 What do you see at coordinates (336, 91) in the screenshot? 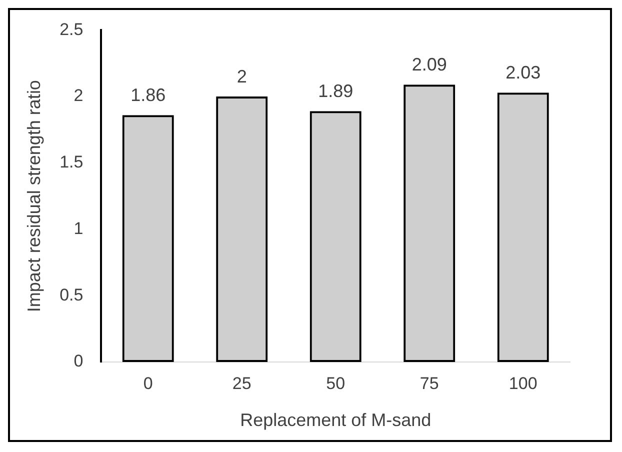
I see `data-label: 1.89` at bounding box center [336, 91].